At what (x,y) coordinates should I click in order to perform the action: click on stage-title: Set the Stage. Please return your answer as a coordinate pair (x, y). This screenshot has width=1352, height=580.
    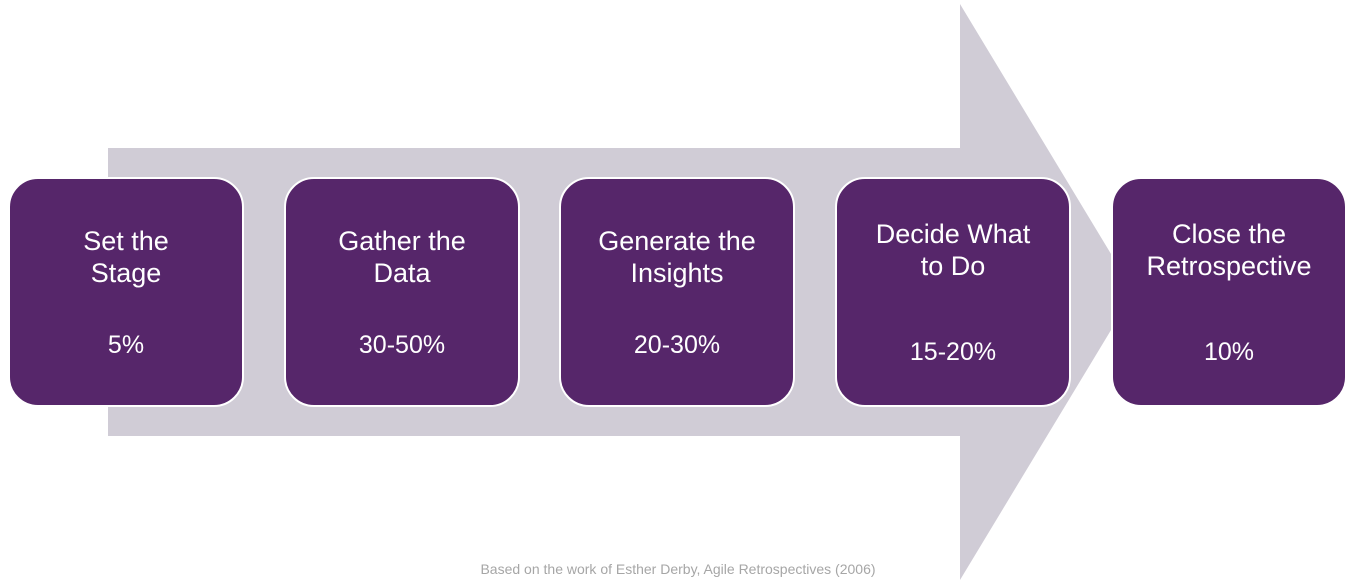
    Looking at the image, I should click on (126, 257).